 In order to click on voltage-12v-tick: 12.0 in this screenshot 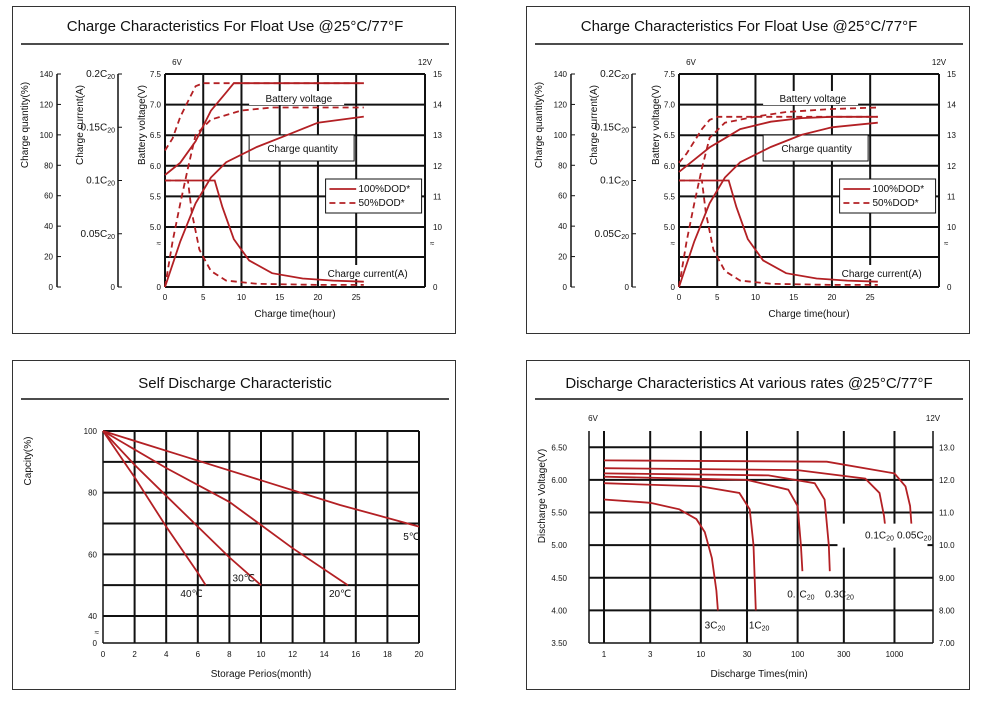, I will do `click(947, 480)`.